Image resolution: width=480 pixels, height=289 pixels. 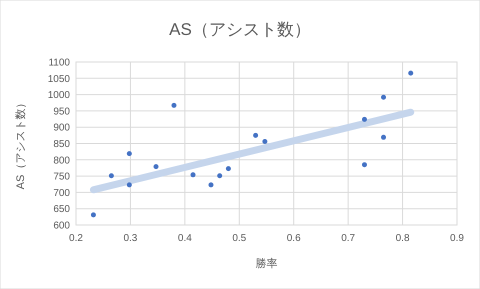 What do you see at coordinates (59, 63) in the screenshot?
I see `y-tick-label: 1100` at bounding box center [59, 63].